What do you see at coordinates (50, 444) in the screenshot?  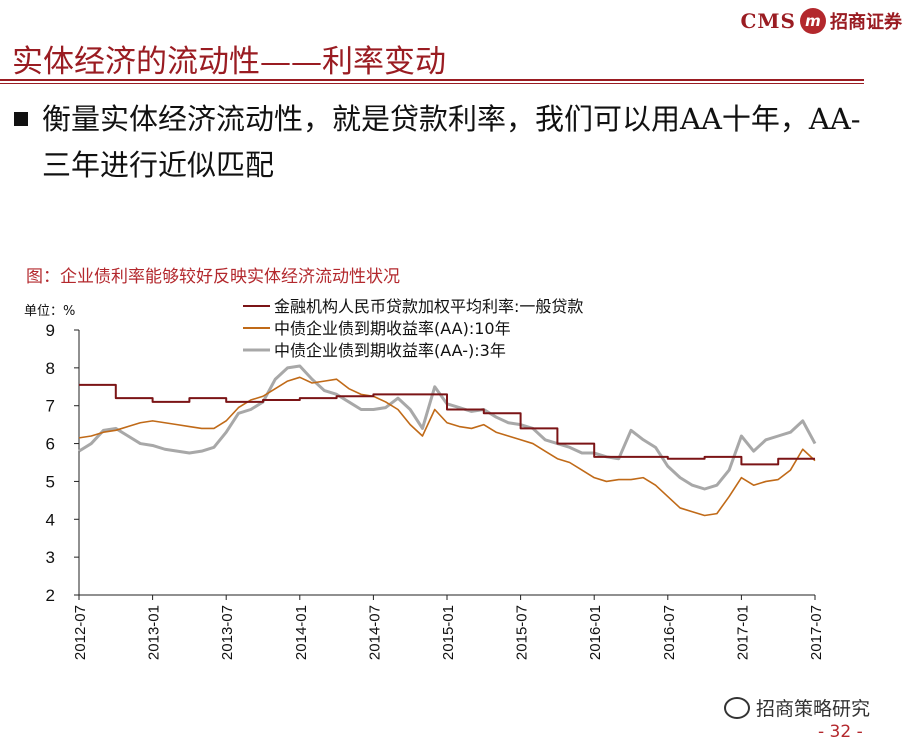 I see `y-tick-label: 6` at bounding box center [50, 444].